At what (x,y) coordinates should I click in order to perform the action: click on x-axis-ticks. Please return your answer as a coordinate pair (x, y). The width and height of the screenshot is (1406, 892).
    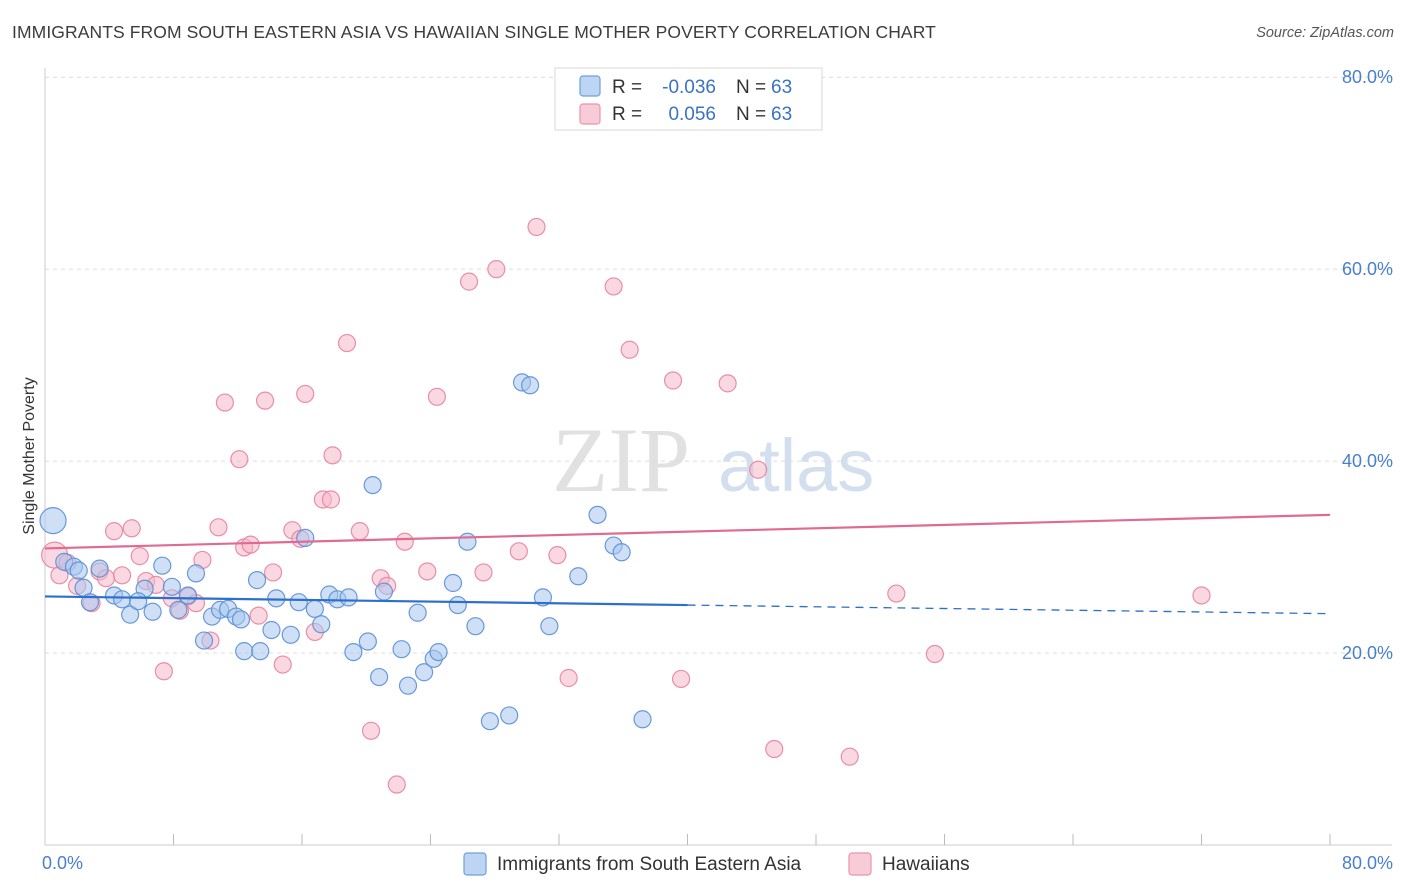
    Looking at the image, I should click on (752, 839).